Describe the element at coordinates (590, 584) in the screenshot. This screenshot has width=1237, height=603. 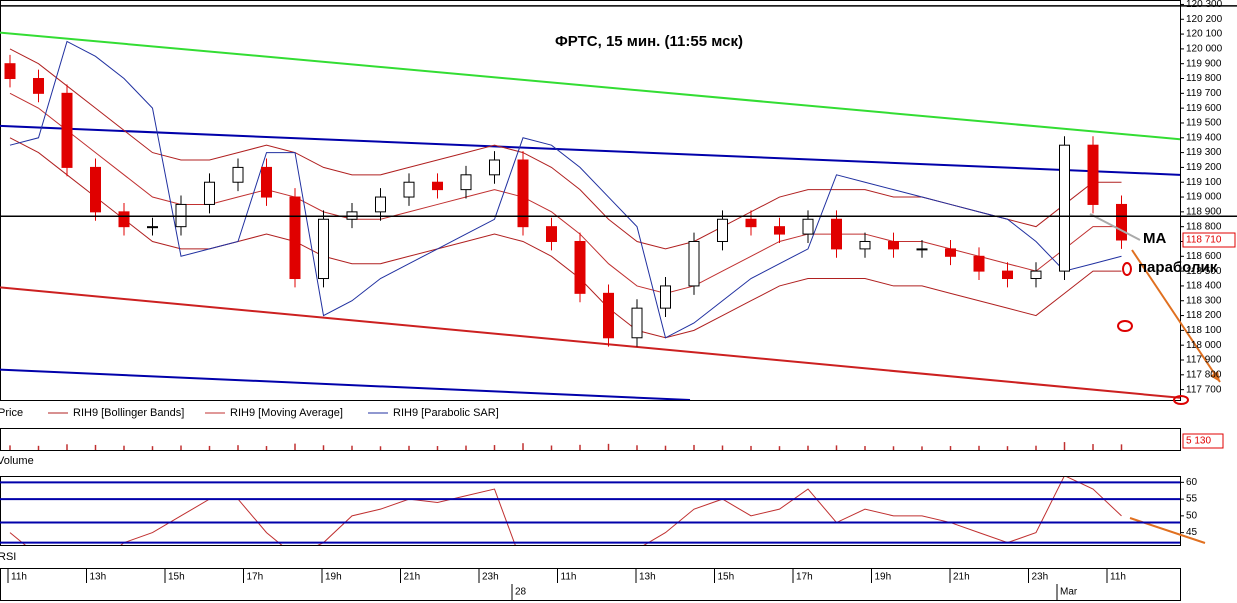
I see `time-axis` at that location.